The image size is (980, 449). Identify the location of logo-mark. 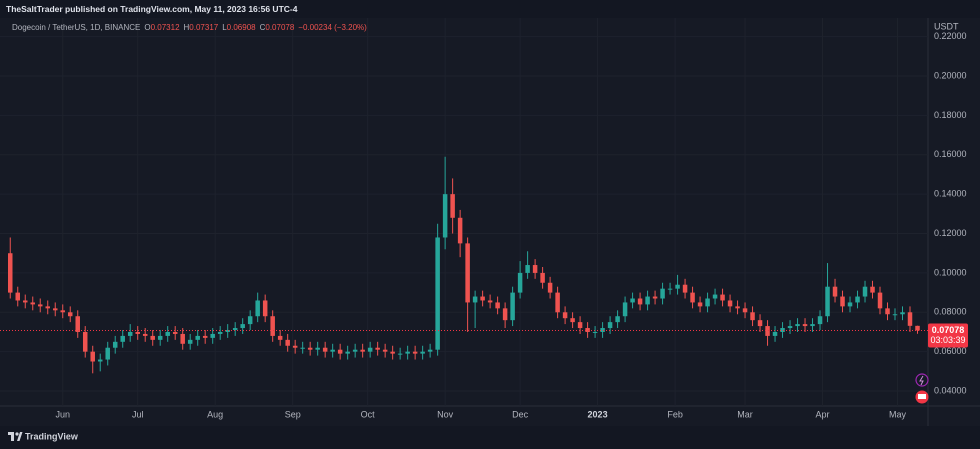
(11, 436).